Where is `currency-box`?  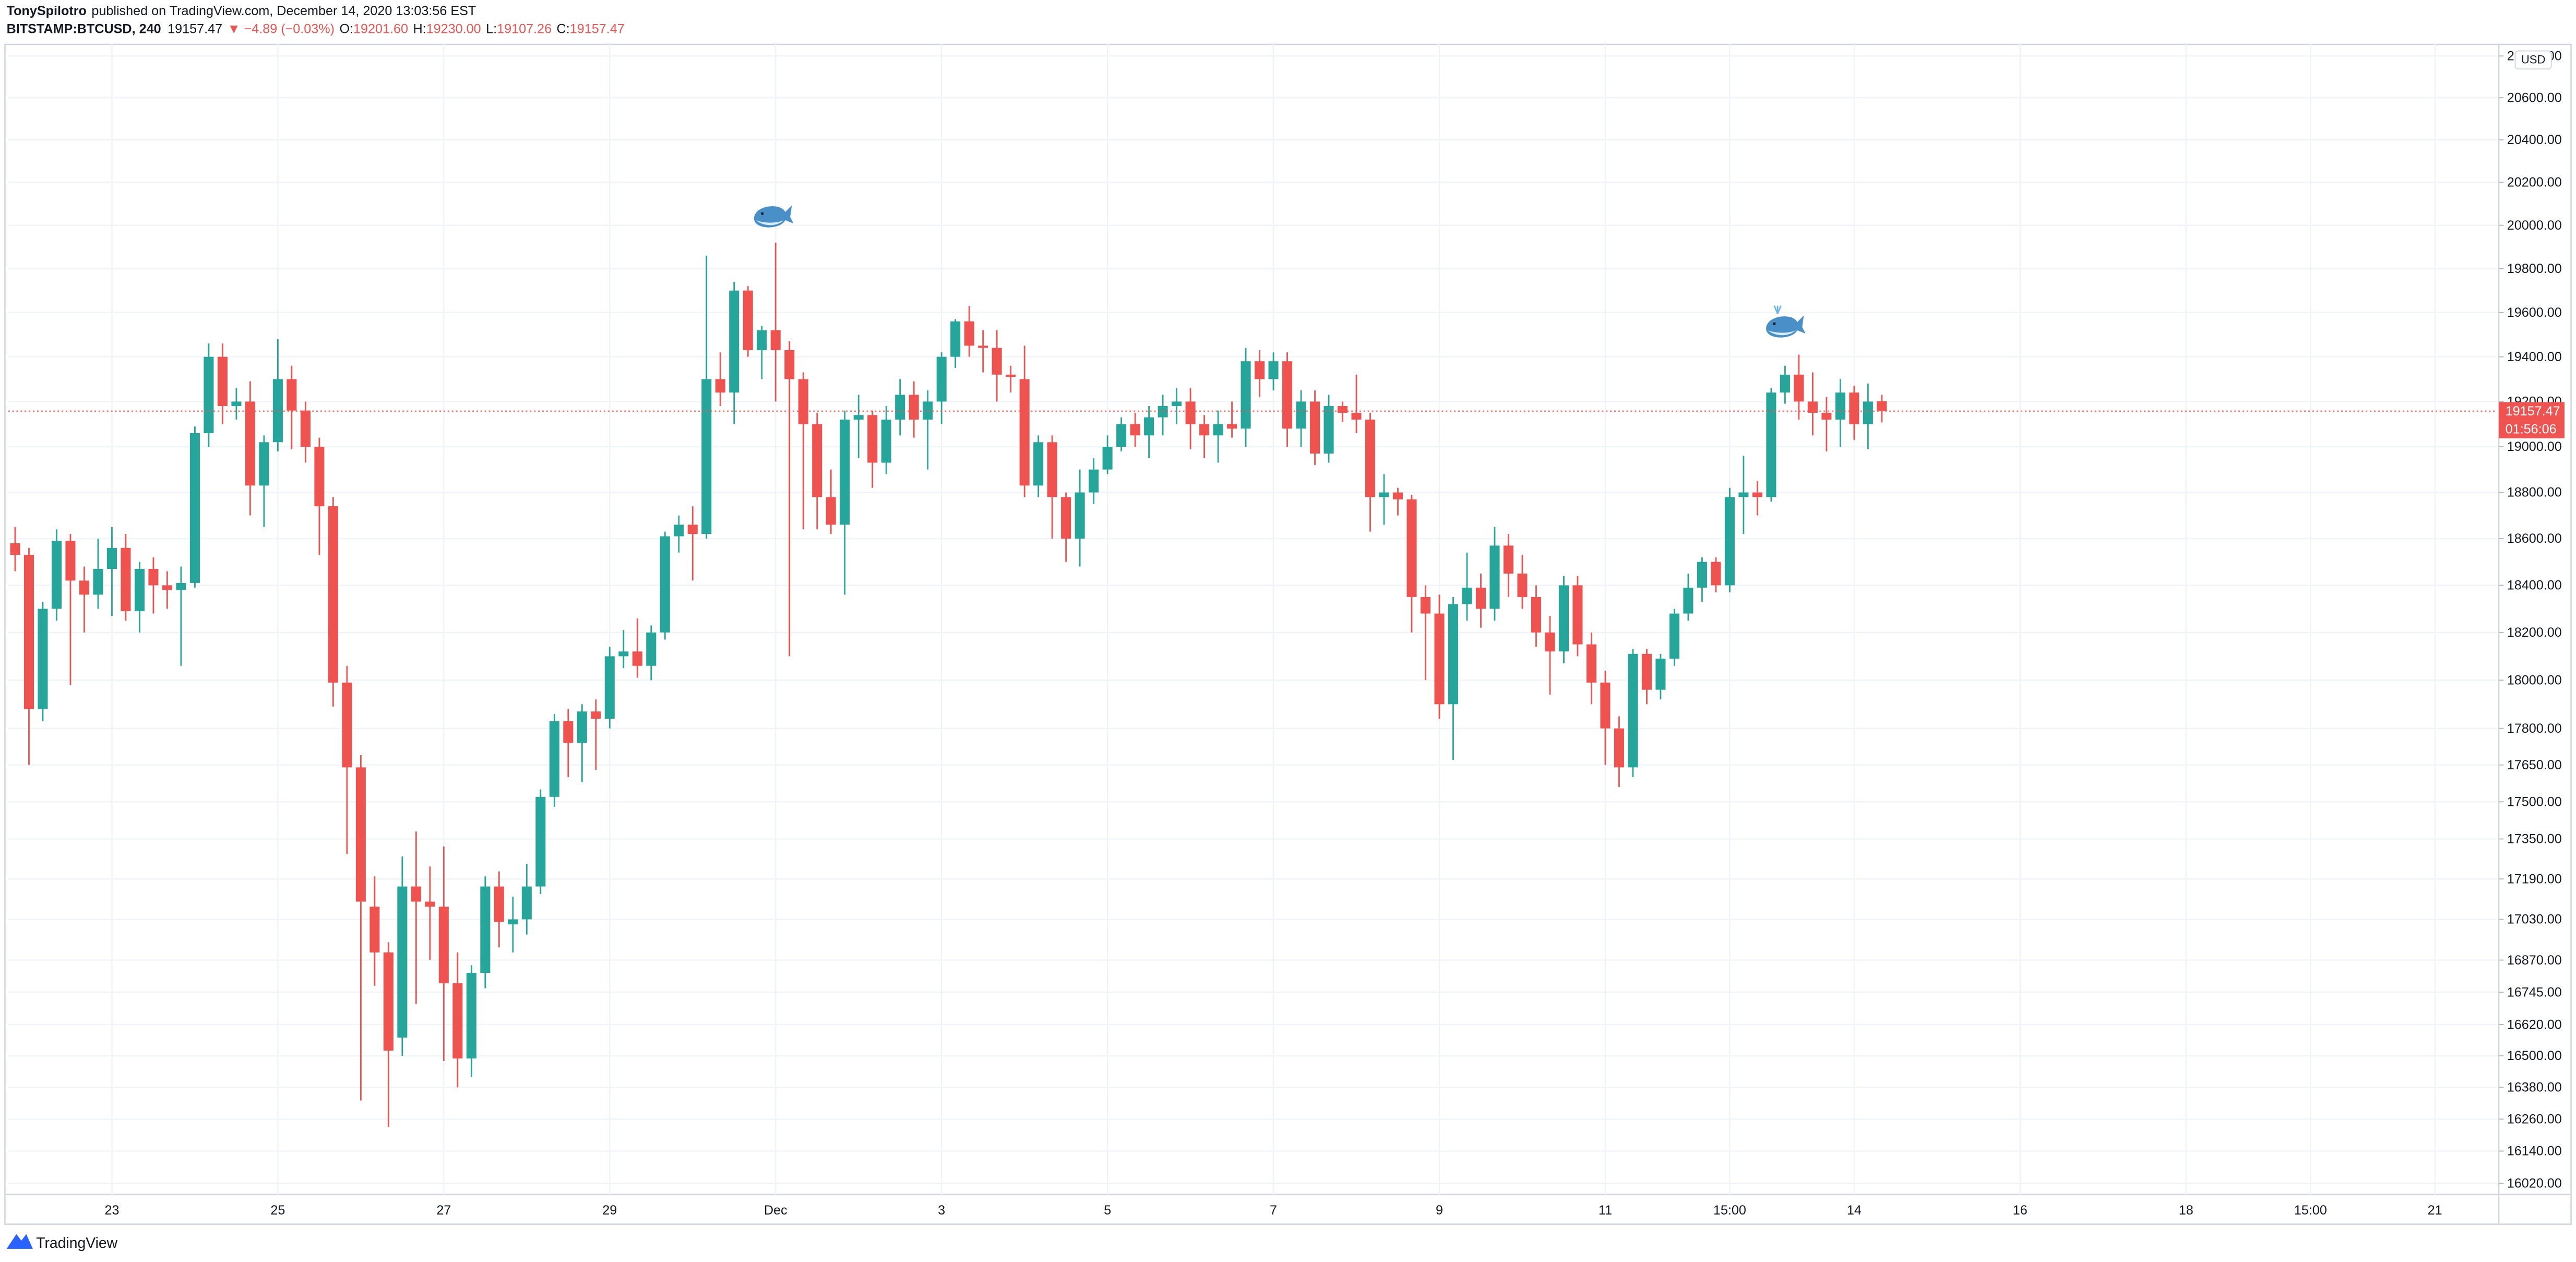
currency-box is located at coordinates (2533, 60).